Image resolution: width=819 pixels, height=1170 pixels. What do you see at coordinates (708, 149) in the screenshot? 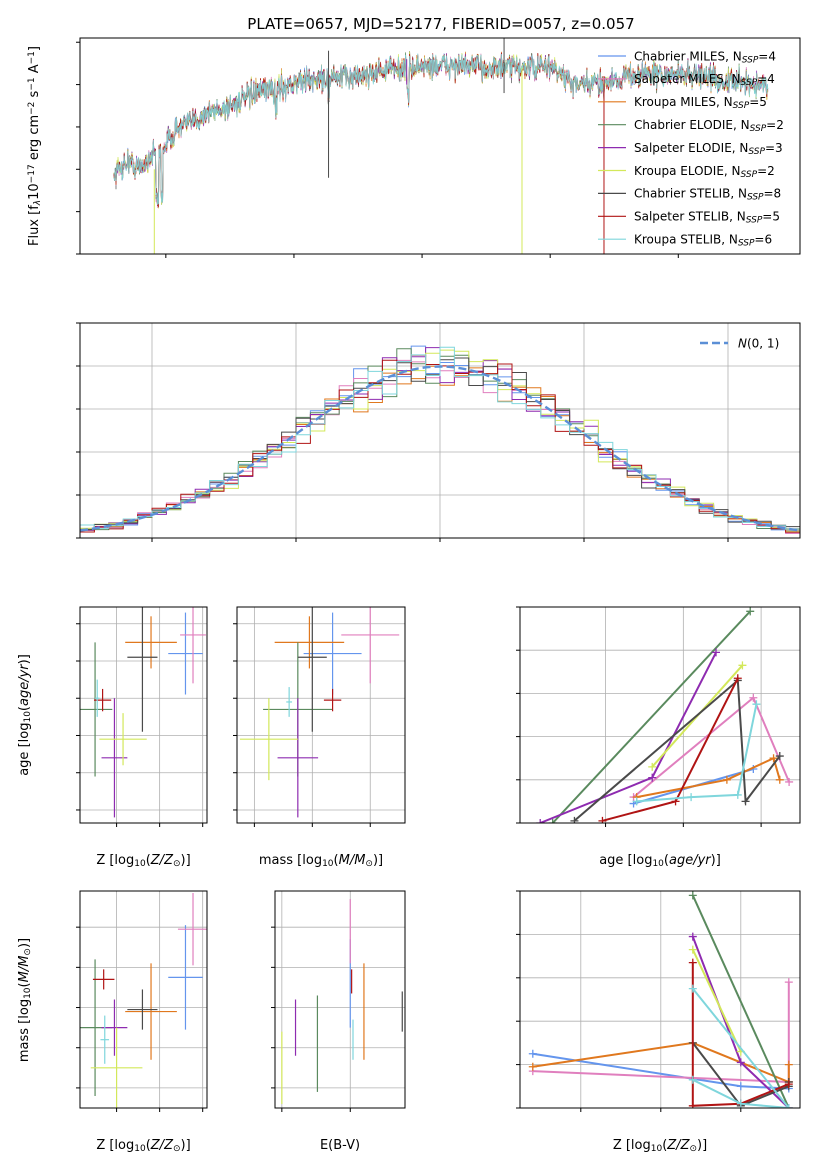
I see `legend-entry-4: Salpeter ELODIE, NSSP=3` at bounding box center [708, 149].